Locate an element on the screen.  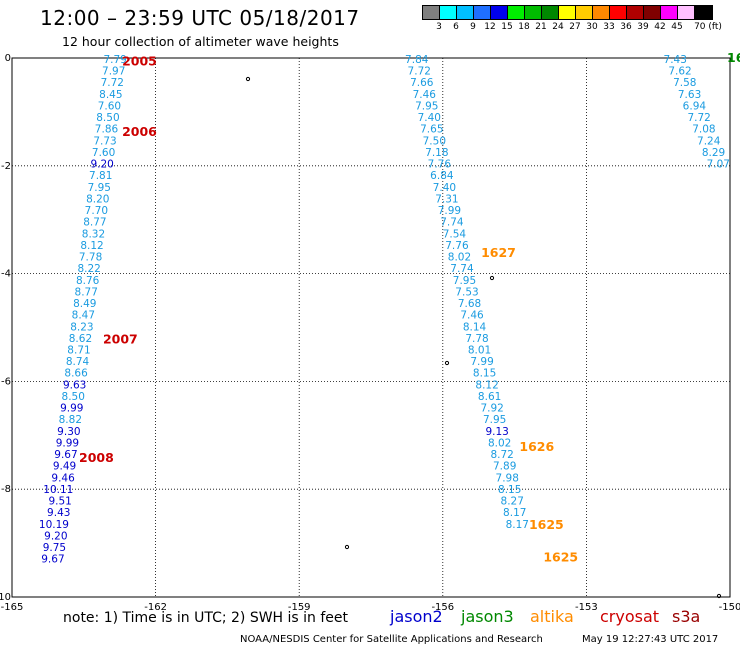
wave-height-label: 9.51 is located at coordinates (59, 502).